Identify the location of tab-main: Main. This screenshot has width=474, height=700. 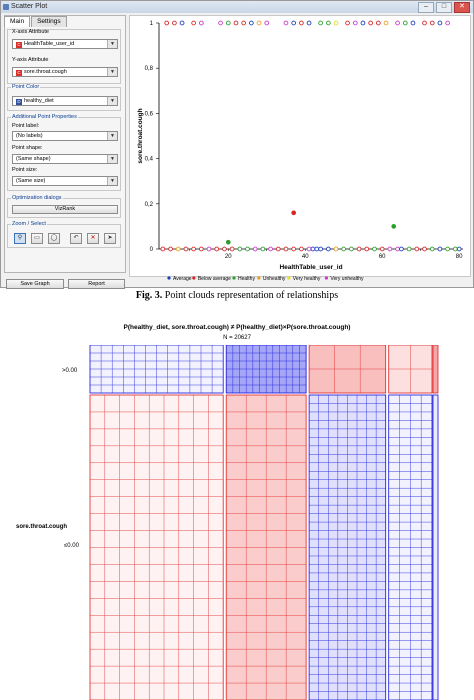
(17, 21).